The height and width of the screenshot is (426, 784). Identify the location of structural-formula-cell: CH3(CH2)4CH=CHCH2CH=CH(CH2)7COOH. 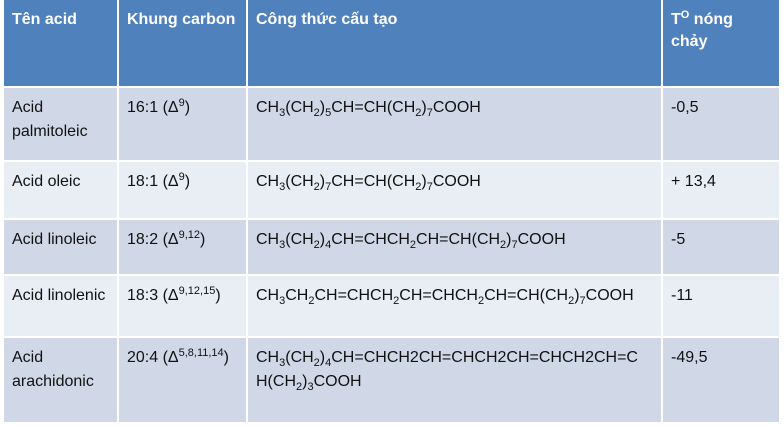
(455, 248).